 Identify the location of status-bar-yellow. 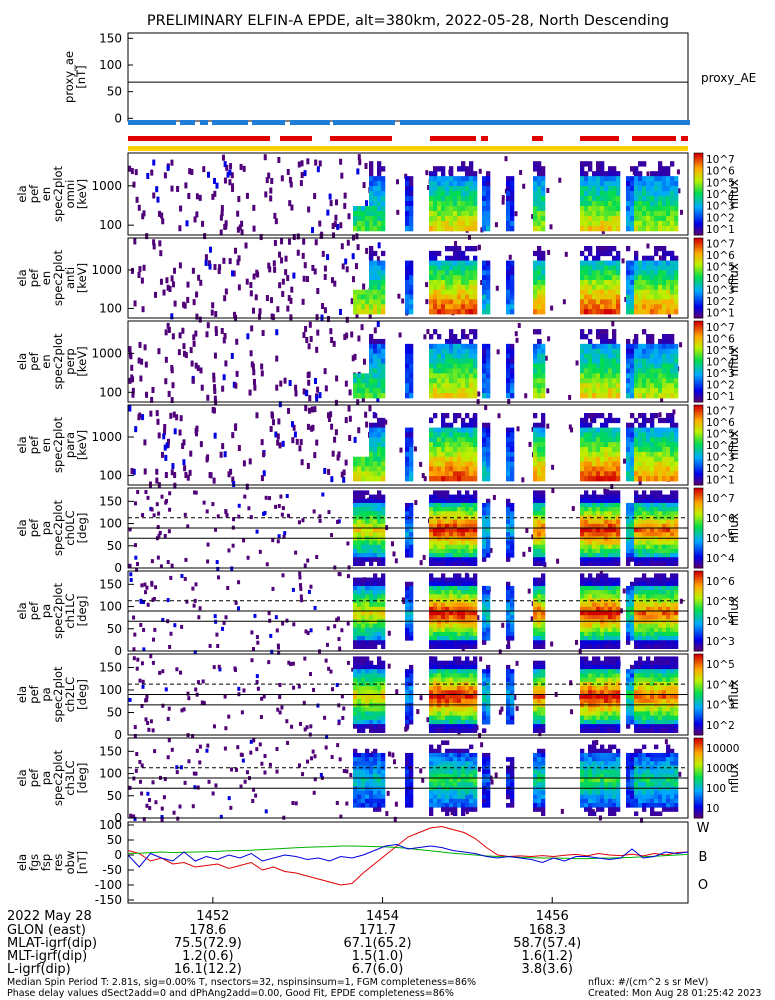
(408, 148).